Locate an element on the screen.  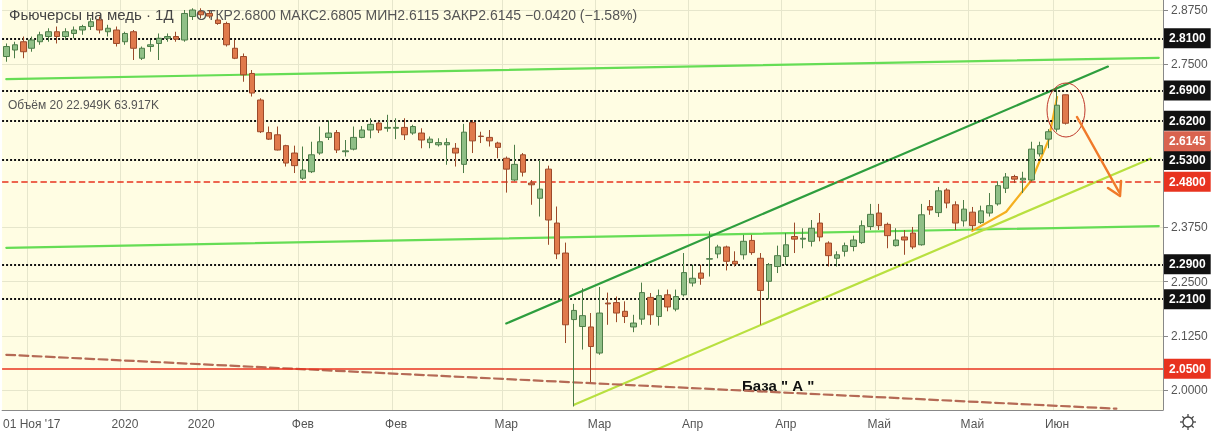
y-tick-label: 2.1250 is located at coordinates (1190, 336).